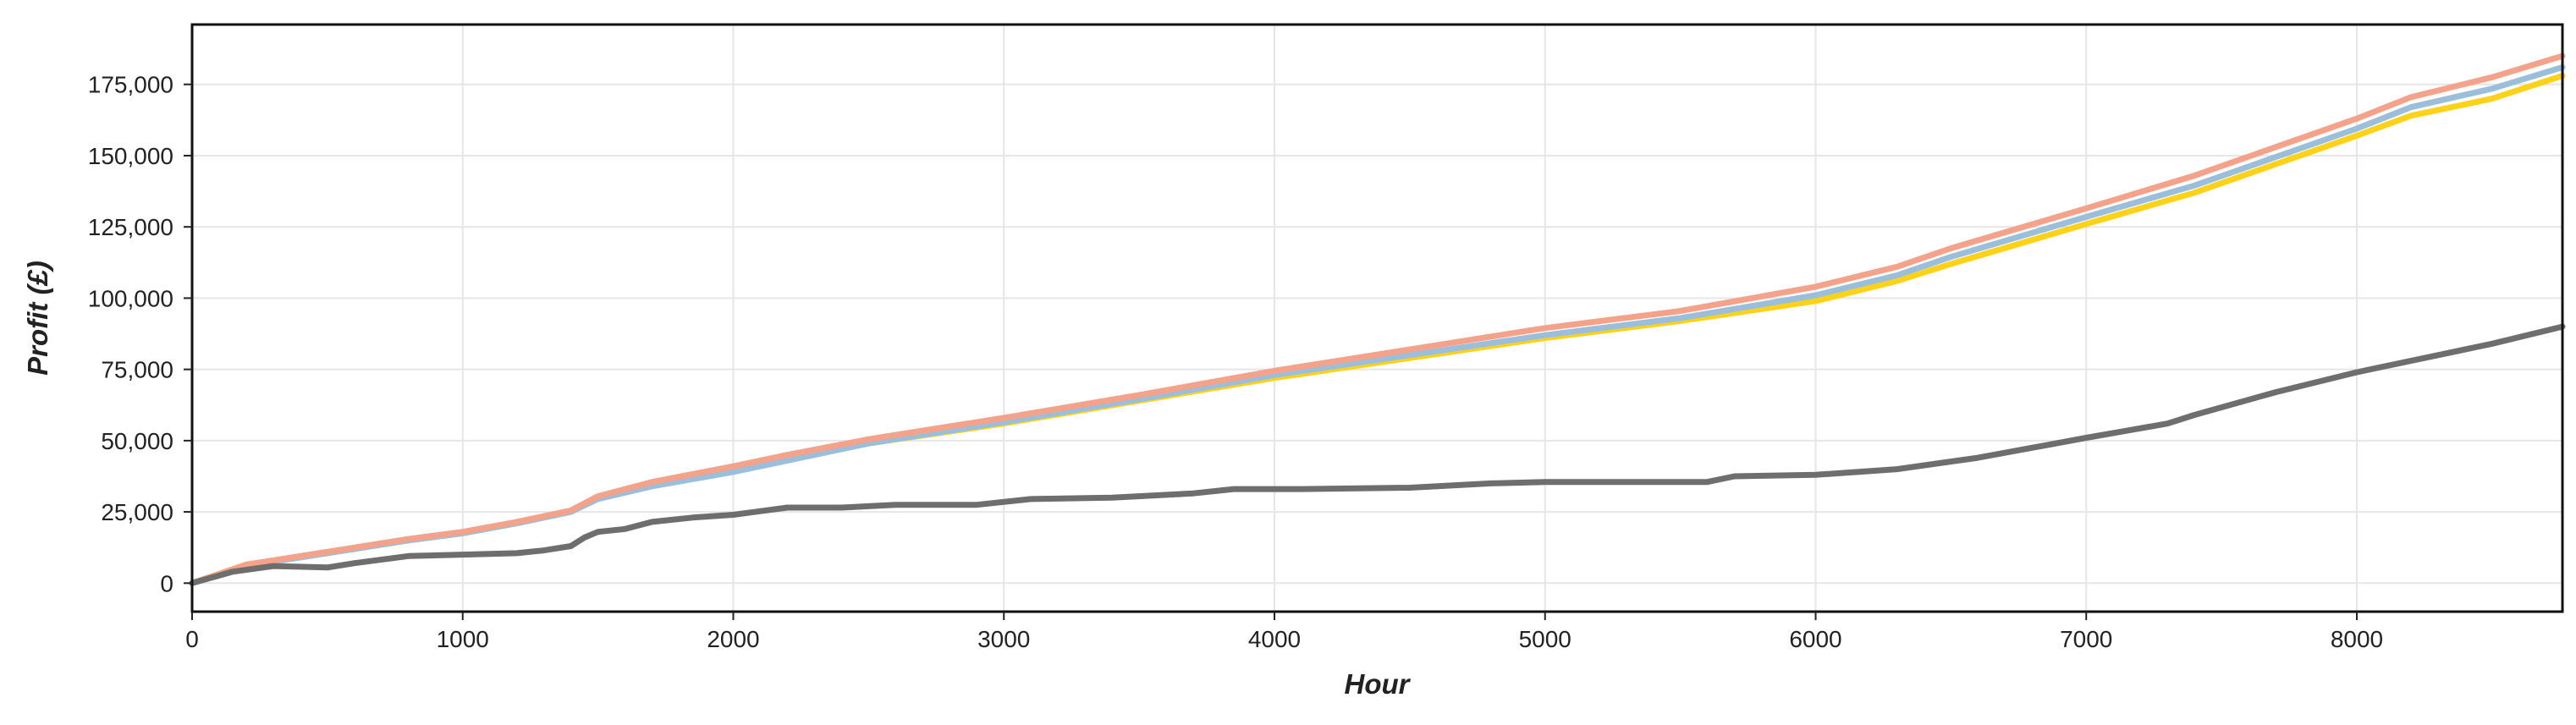  Describe the element at coordinates (166, 583) in the screenshot. I see `y-tick-label: 0` at that location.